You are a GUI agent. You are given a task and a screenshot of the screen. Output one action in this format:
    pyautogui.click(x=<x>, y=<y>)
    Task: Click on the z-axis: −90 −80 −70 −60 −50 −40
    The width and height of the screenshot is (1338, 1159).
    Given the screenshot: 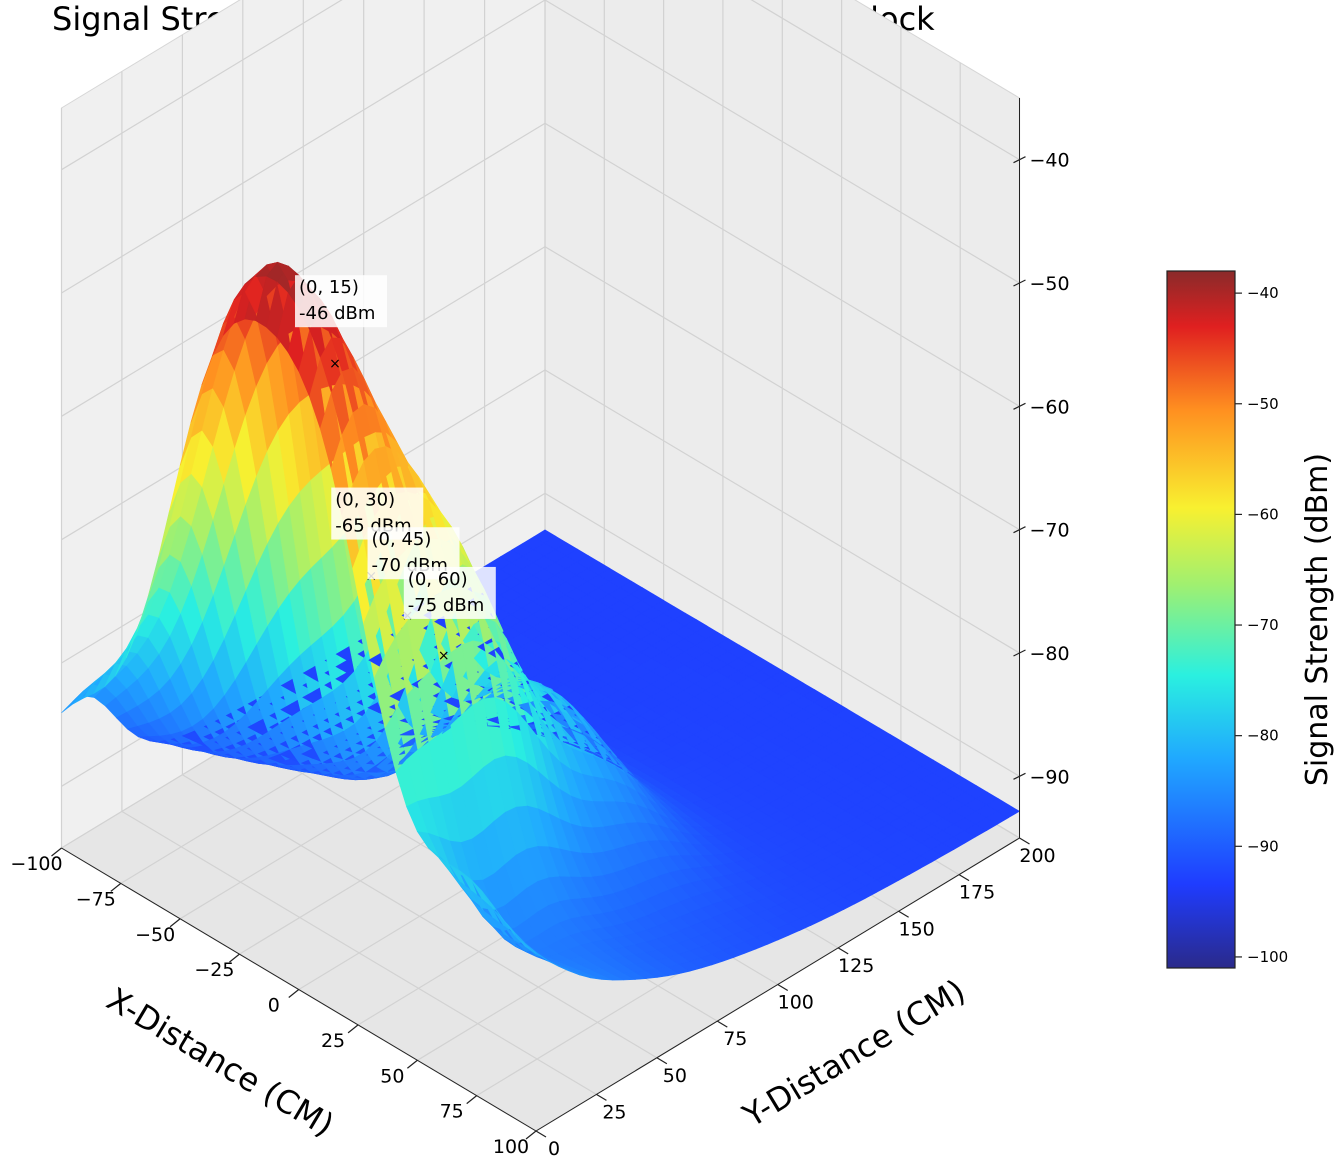 What is the action you would take?
    pyautogui.click(x=1041, y=468)
    